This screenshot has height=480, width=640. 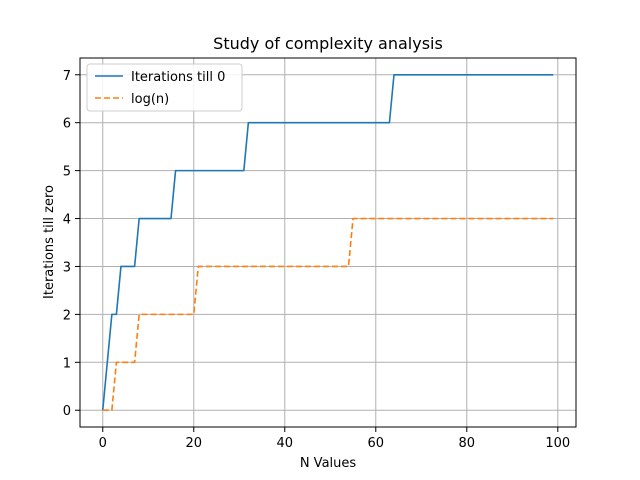 I want to click on x-tick-label: 80, so click(x=467, y=443).